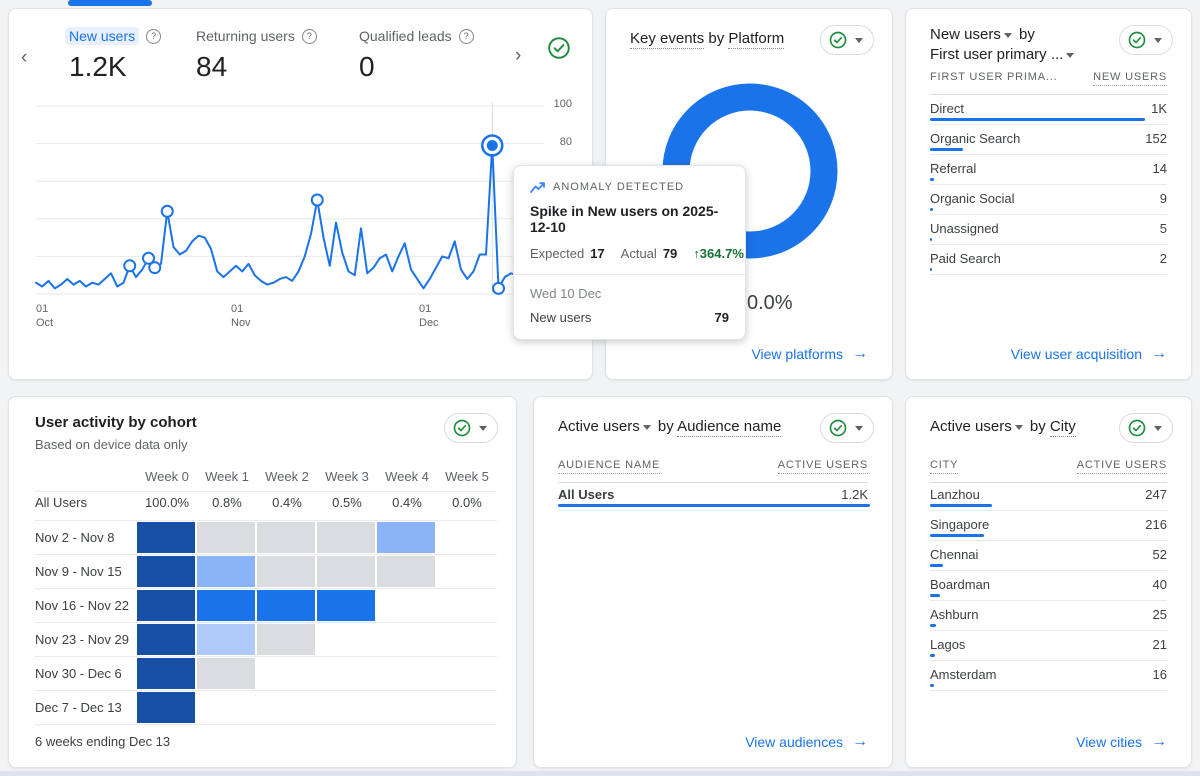 Image resolution: width=1200 pixels, height=776 pixels. I want to click on cohort-row: Nov 9 - Nov 15, so click(266, 572).